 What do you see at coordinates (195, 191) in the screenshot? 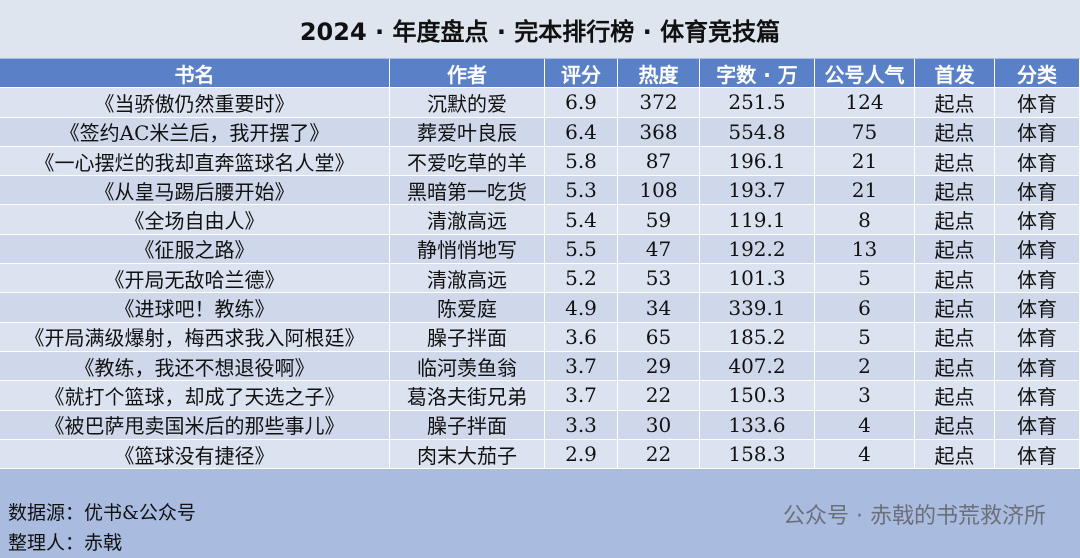
I see `table-cell: 《从皇马踢后腰开始》` at bounding box center [195, 191].